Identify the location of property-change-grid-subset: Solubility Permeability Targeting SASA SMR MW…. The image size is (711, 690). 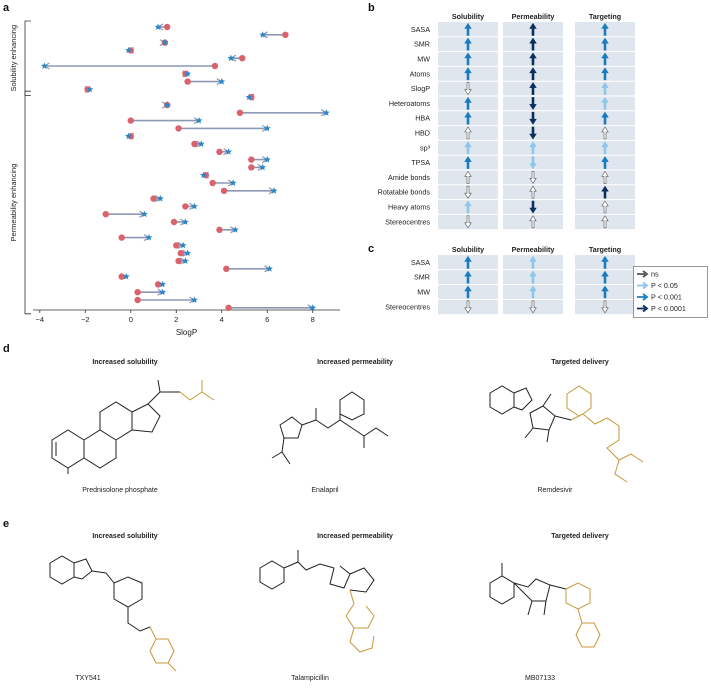
(510, 280).